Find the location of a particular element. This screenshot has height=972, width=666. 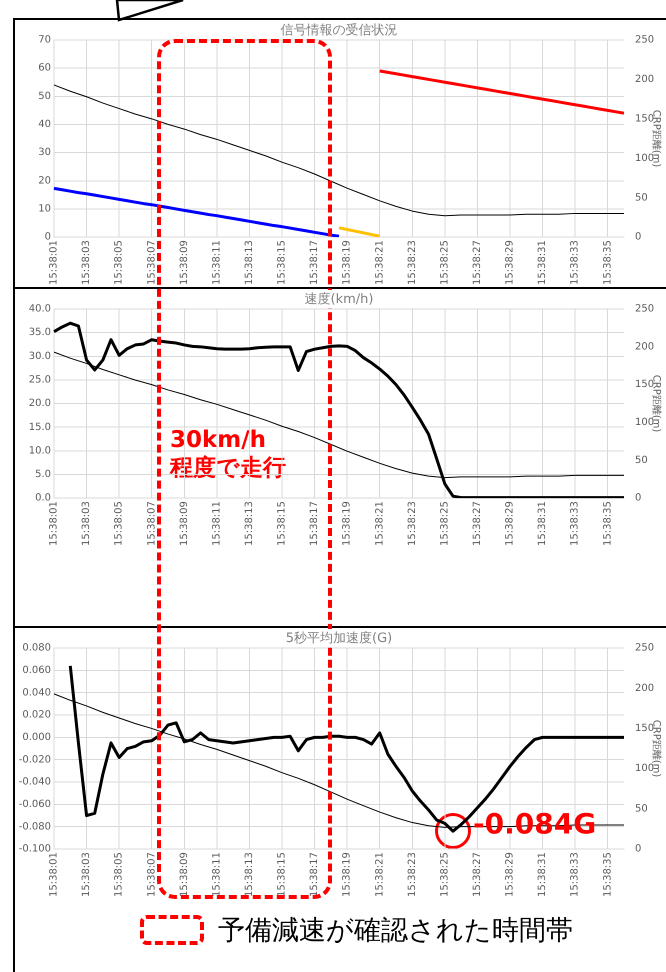

y-tick-label: 70 is located at coordinates (44, 40).